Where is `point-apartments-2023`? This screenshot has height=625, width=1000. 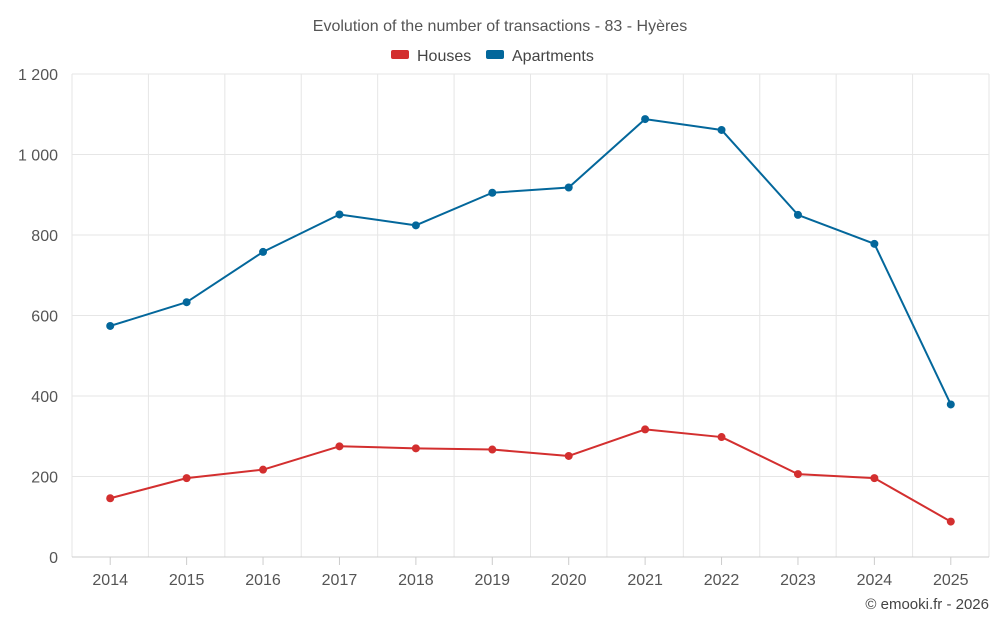 point-apartments-2023 is located at coordinates (797, 214).